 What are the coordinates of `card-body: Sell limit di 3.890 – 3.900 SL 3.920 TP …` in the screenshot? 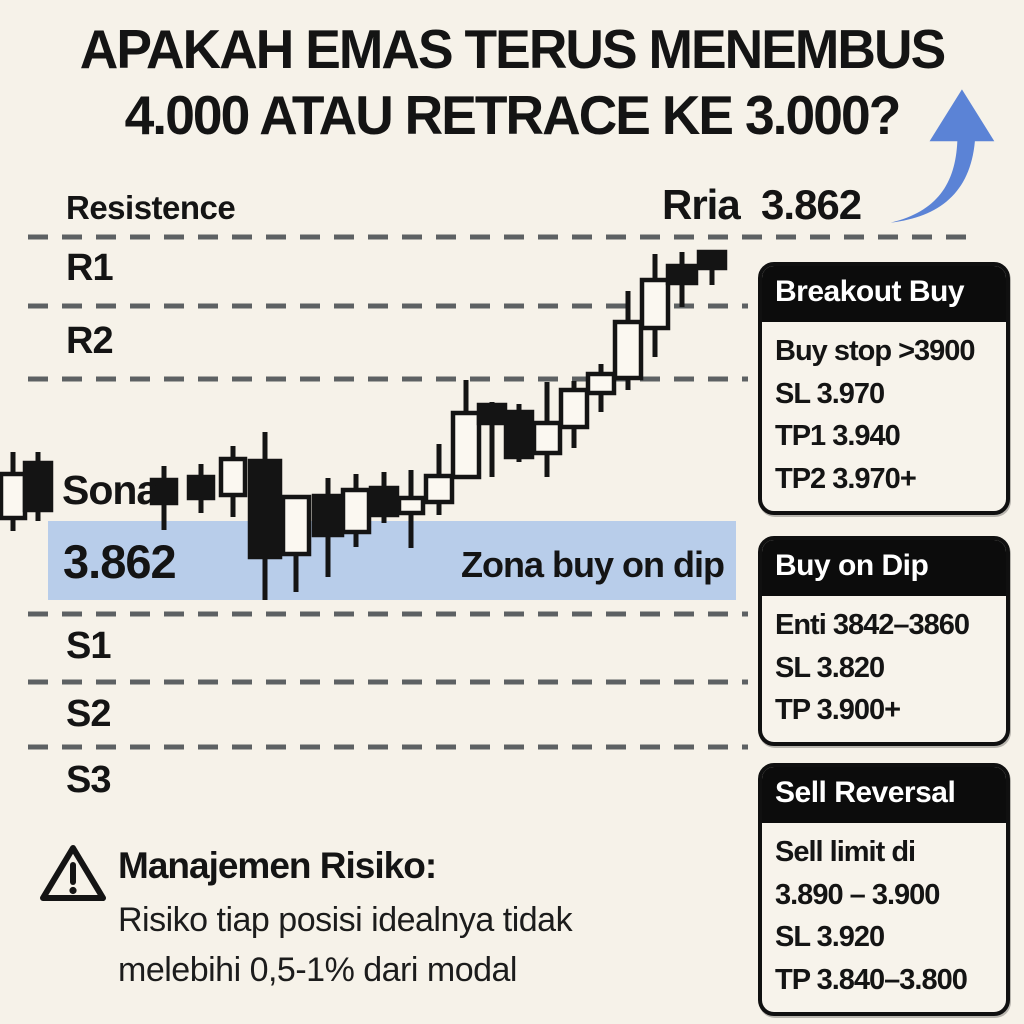 It's located at (884, 917).